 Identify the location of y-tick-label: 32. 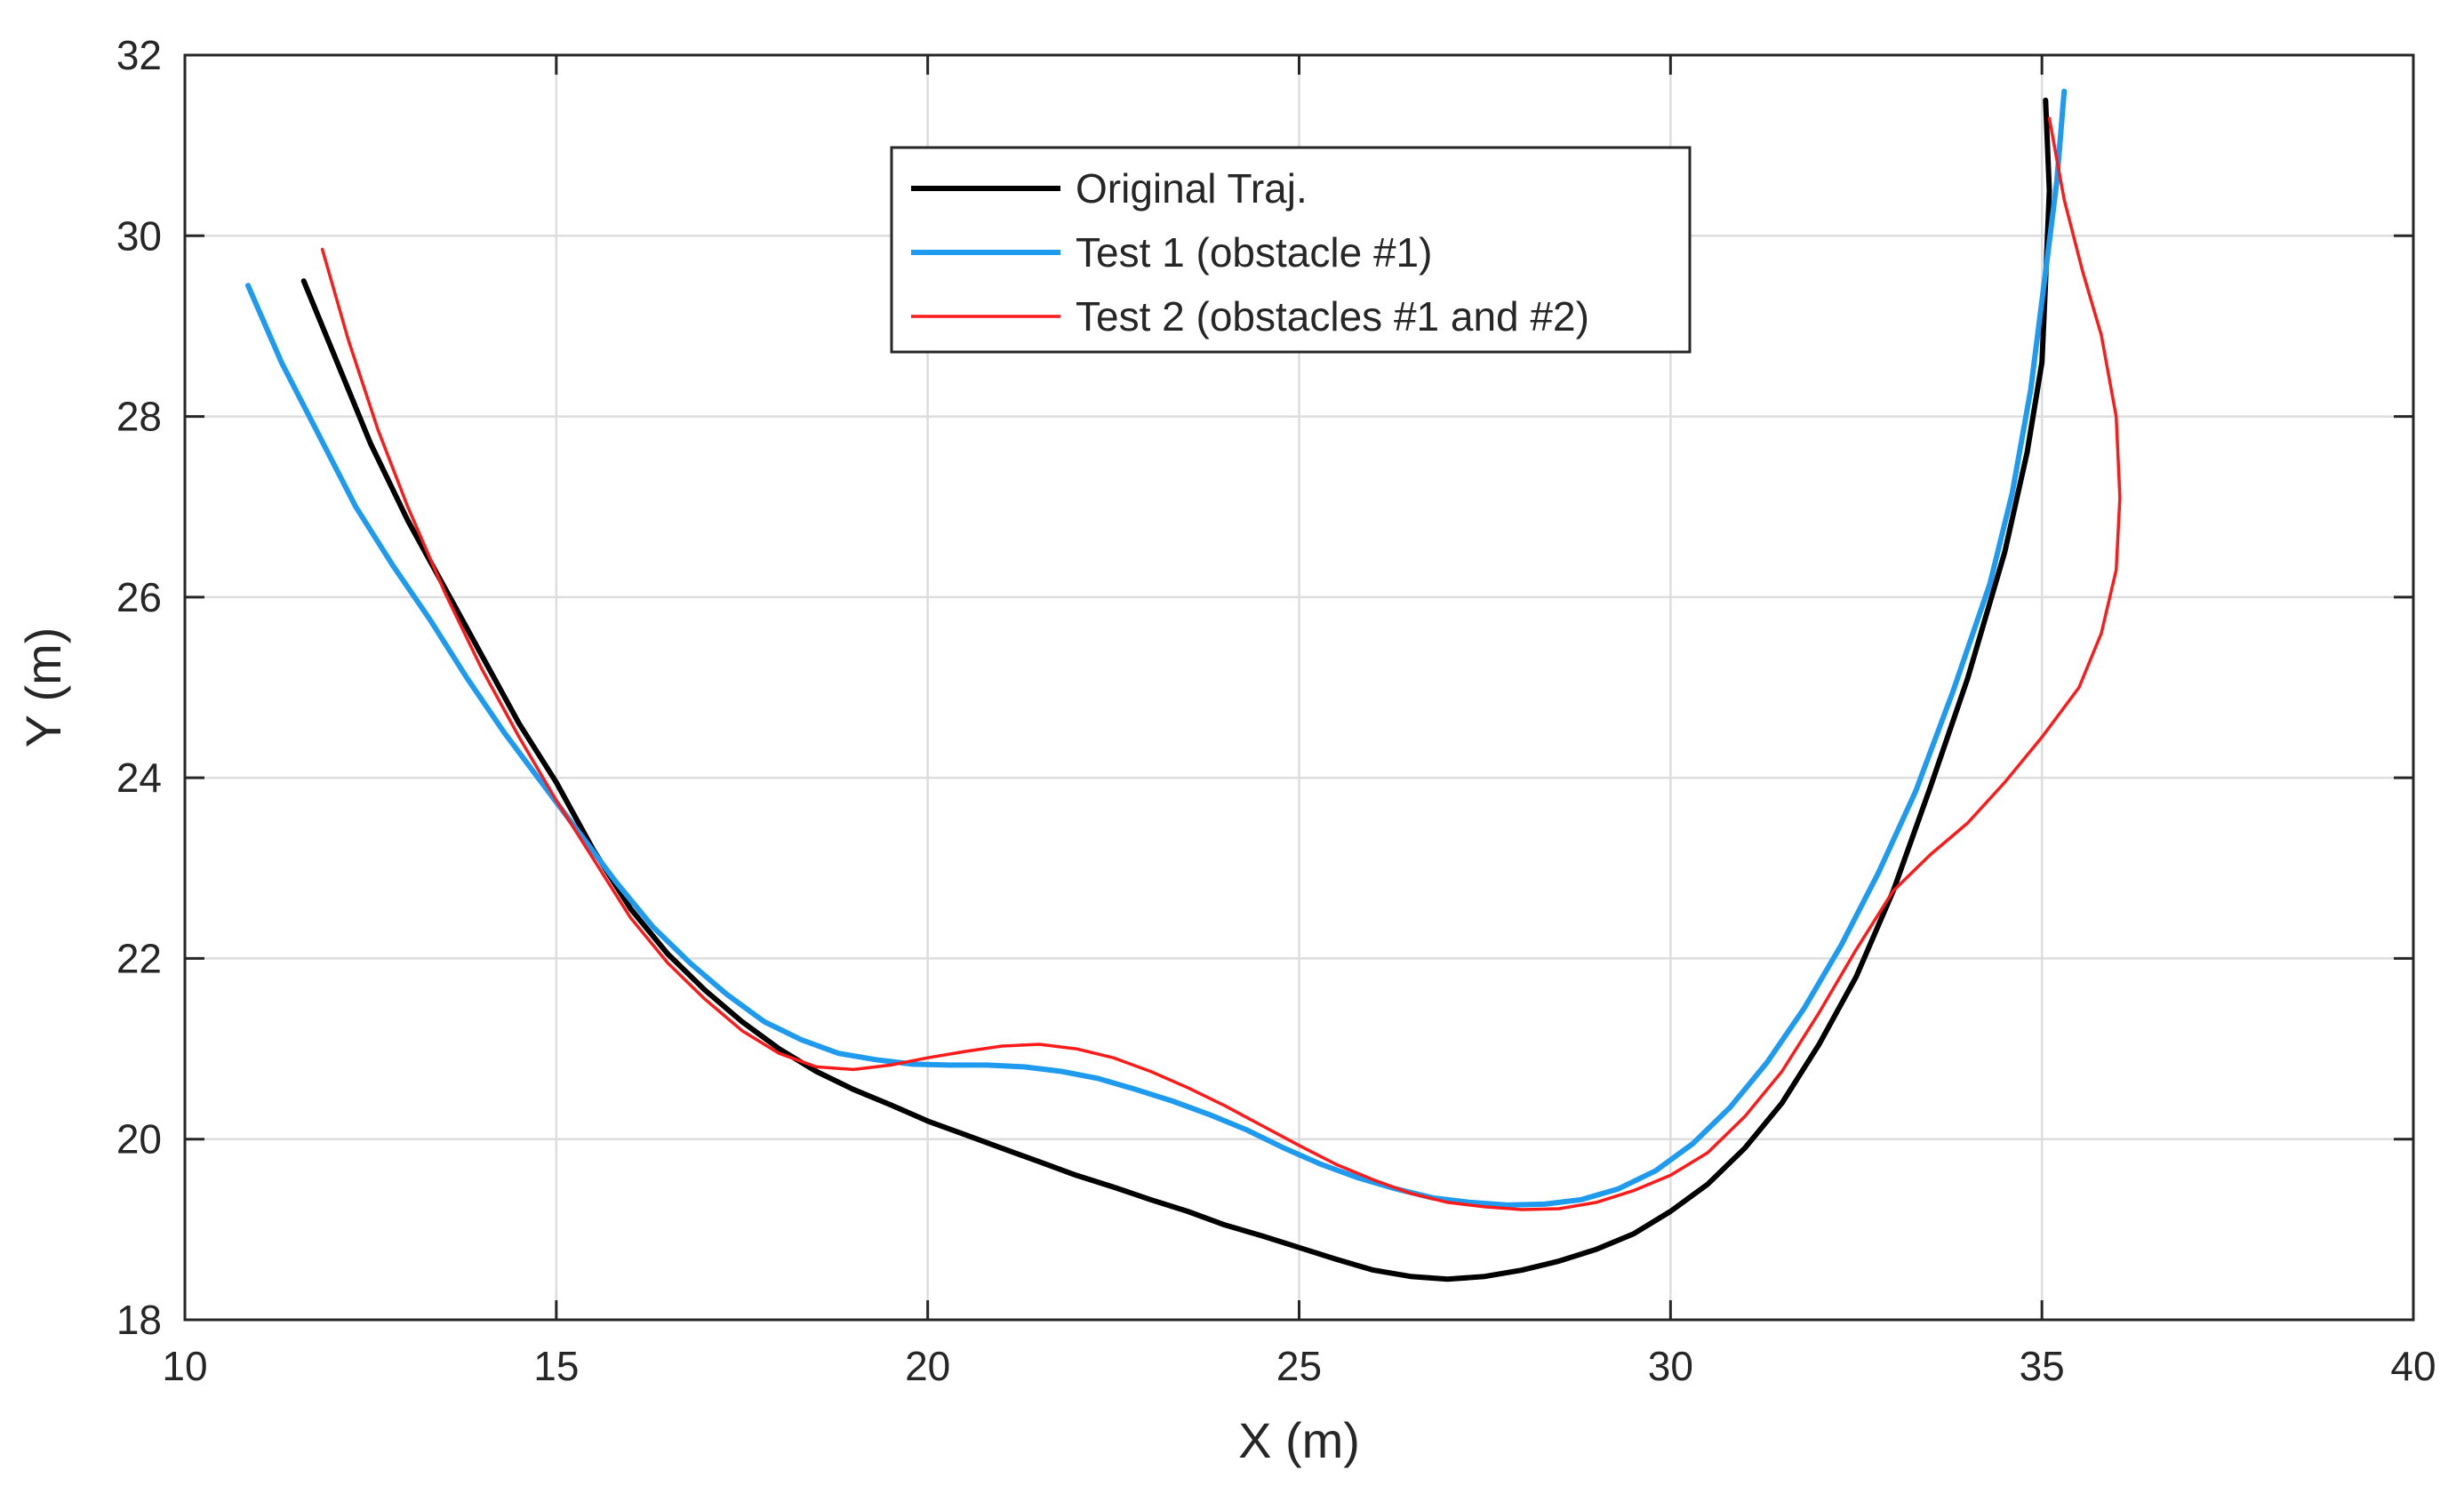
(139, 55).